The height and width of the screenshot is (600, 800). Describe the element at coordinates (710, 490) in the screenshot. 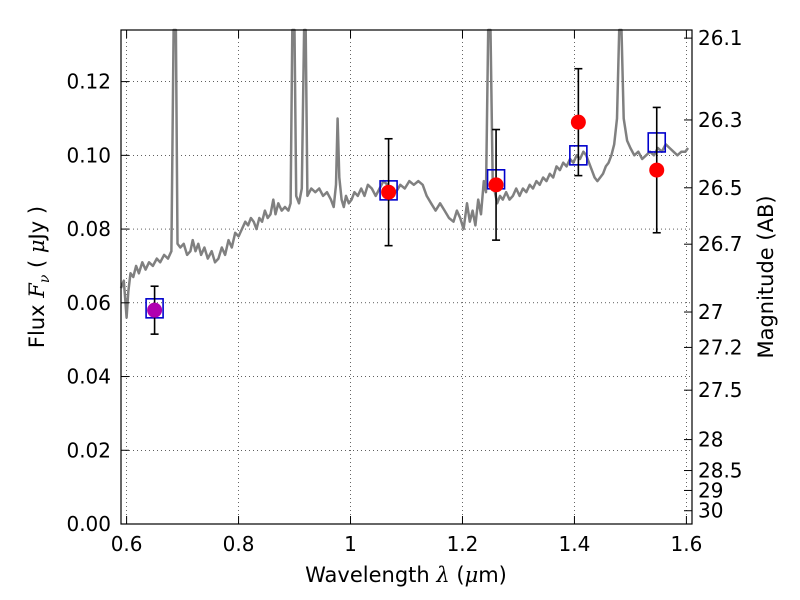

I see `y2-tick-label: 29` at that location.